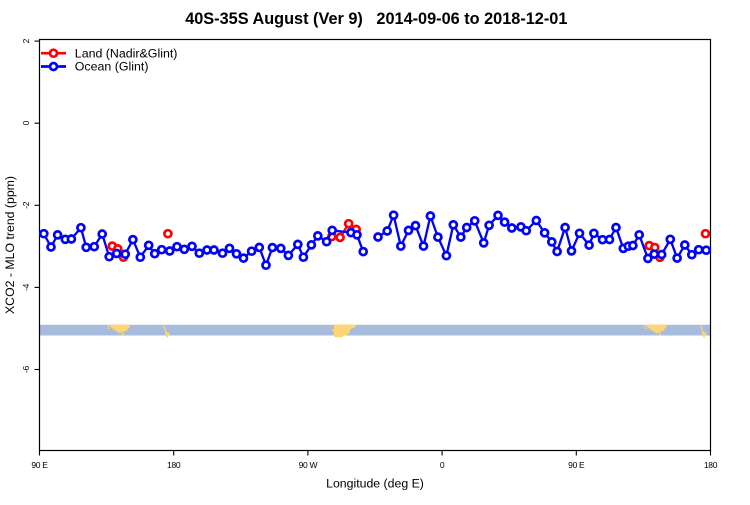 This screenshot has width=750, height=505. I want to click on svg-text: Land (Nadir&Glint), so click(126, 53).